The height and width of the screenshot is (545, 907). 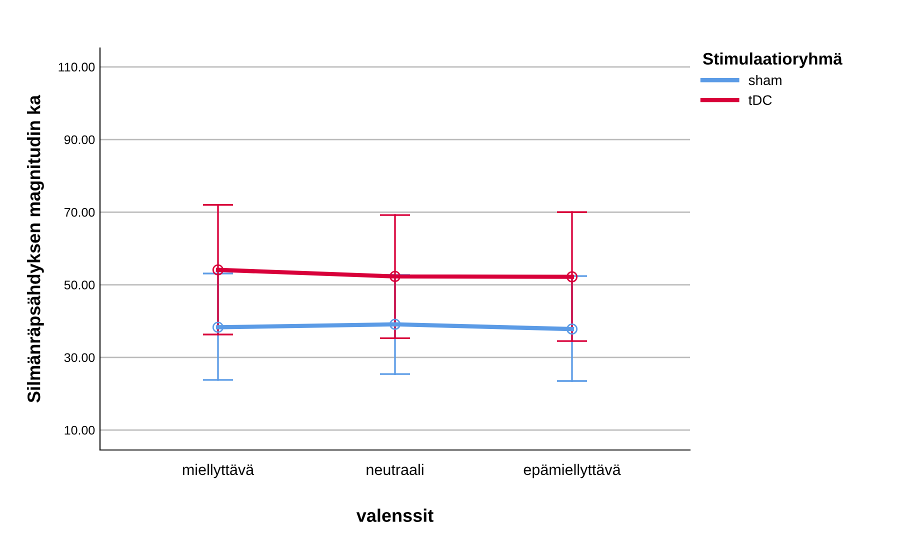 I want to click on x-tick-label: neutraali, so click(x=395, y=470).